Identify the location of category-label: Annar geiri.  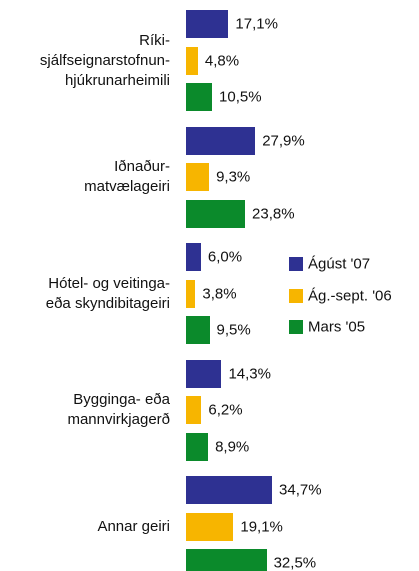
(133, 526).